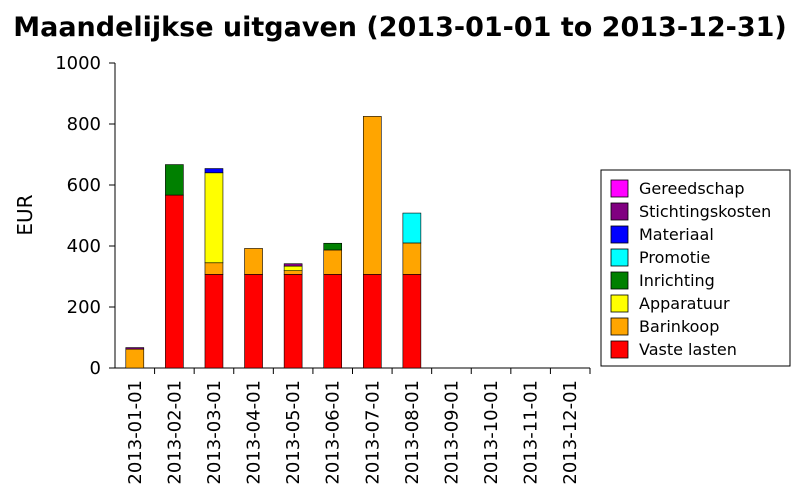 This screenshot has height=504, width=800. Describe the element at coordinates (619, 349) in the screenshot. I see `legend-swatch-vaste-lasten` at that location.